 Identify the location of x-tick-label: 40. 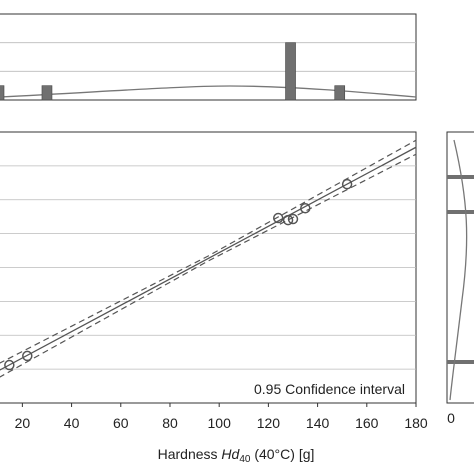
(72, 423).